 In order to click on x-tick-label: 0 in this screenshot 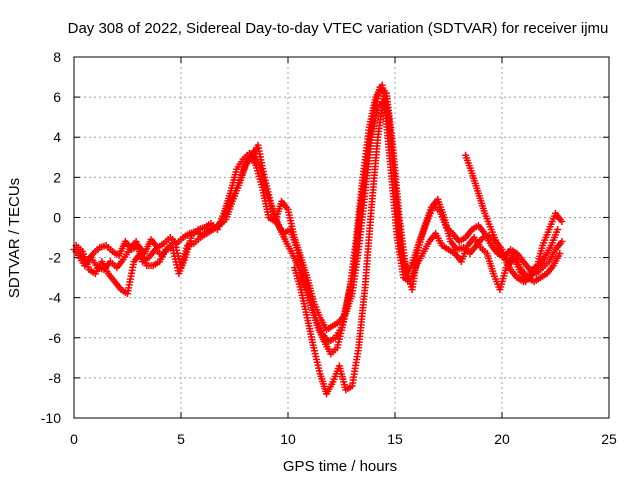, I will do `click(74, 439)`.